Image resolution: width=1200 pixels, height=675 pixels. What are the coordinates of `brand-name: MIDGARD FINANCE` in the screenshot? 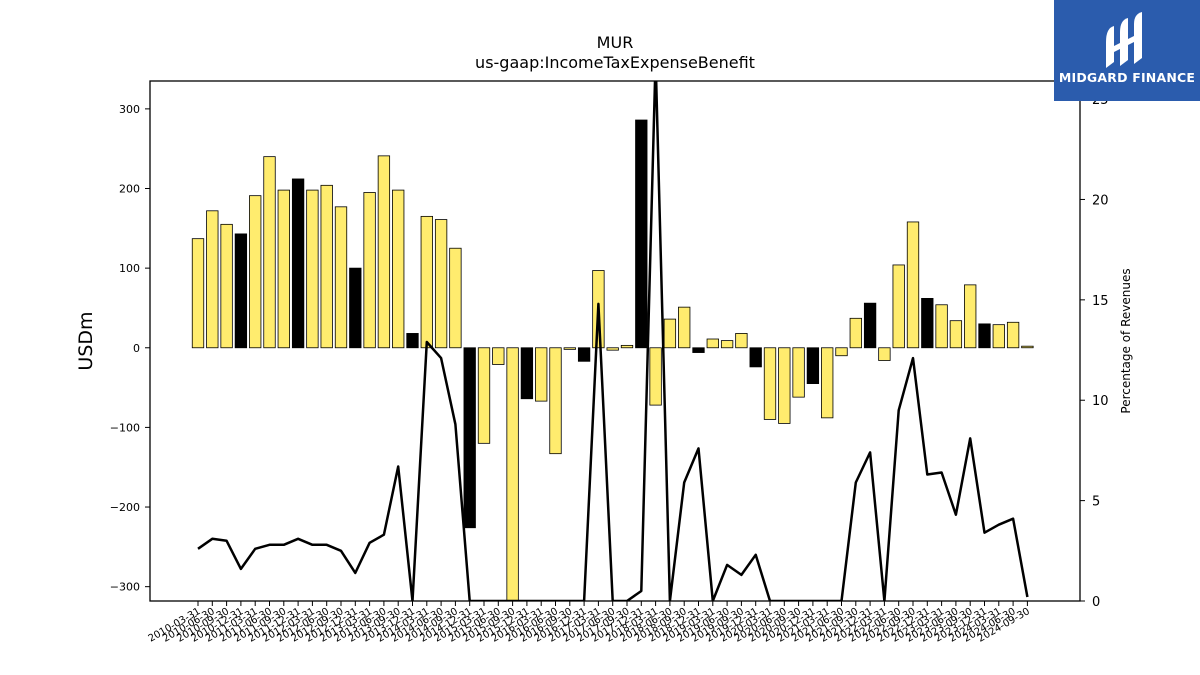 It's located at (1127, 77).